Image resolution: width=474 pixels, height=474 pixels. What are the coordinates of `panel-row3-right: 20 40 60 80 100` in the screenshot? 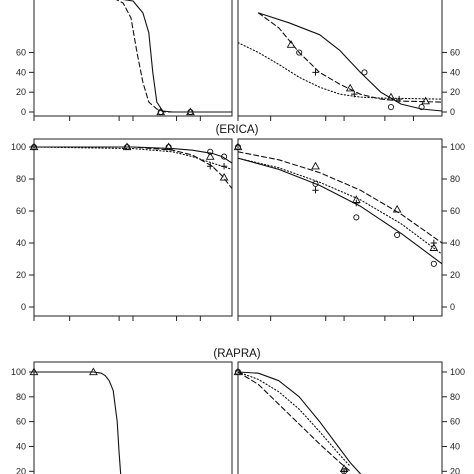 It's located at (349, 417).